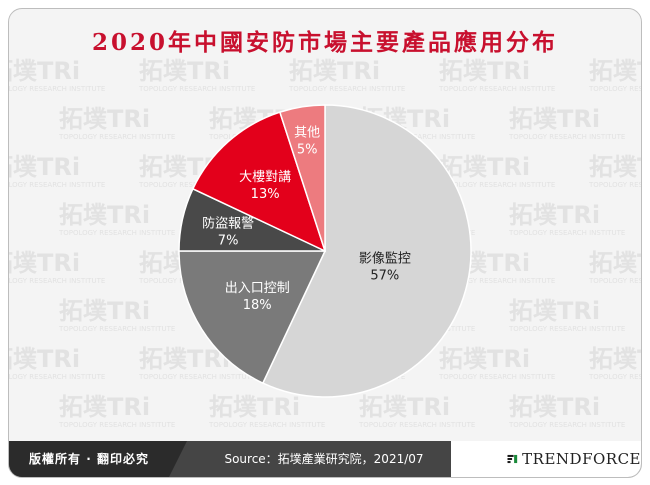  Describe the element at coordinates (307, 150) in the screenshot. I see `slice-value-label: 5%` at that location.